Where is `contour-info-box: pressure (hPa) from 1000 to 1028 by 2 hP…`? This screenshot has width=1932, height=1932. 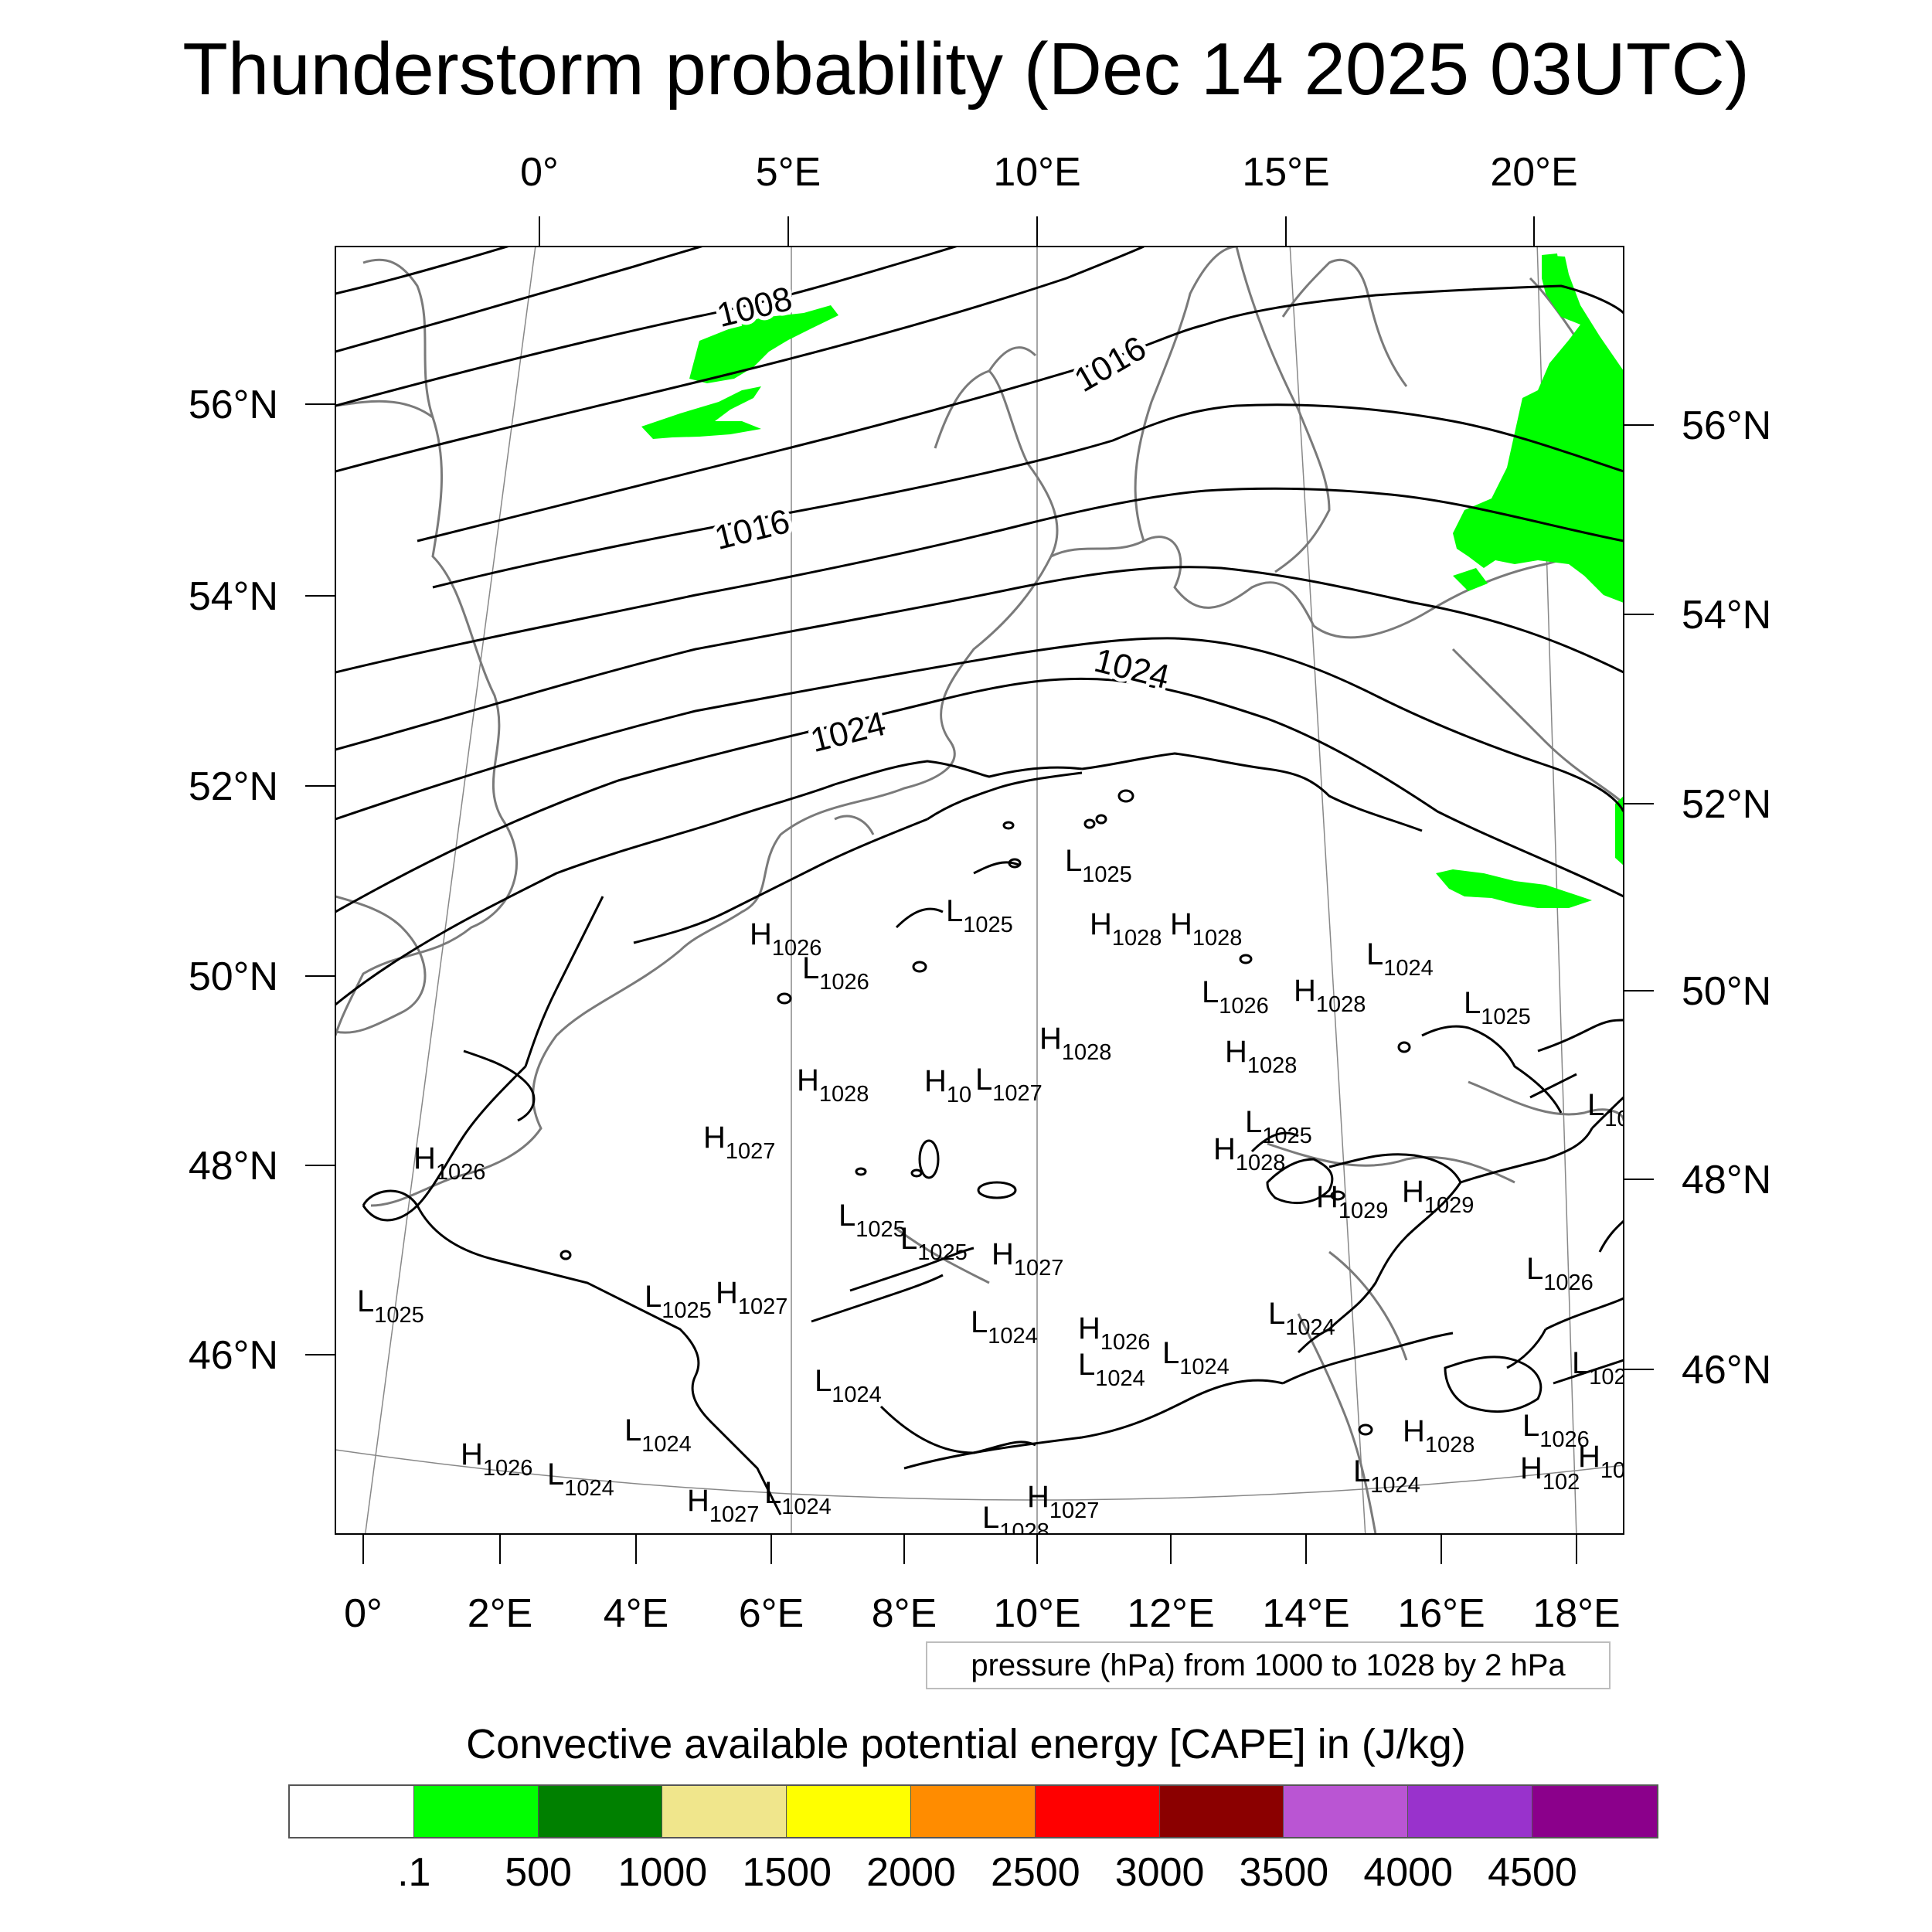 contour-info-box: pressure (hPa) from 1000 to 1028 by 2 hP… is located at coordinates (1269, 1665).